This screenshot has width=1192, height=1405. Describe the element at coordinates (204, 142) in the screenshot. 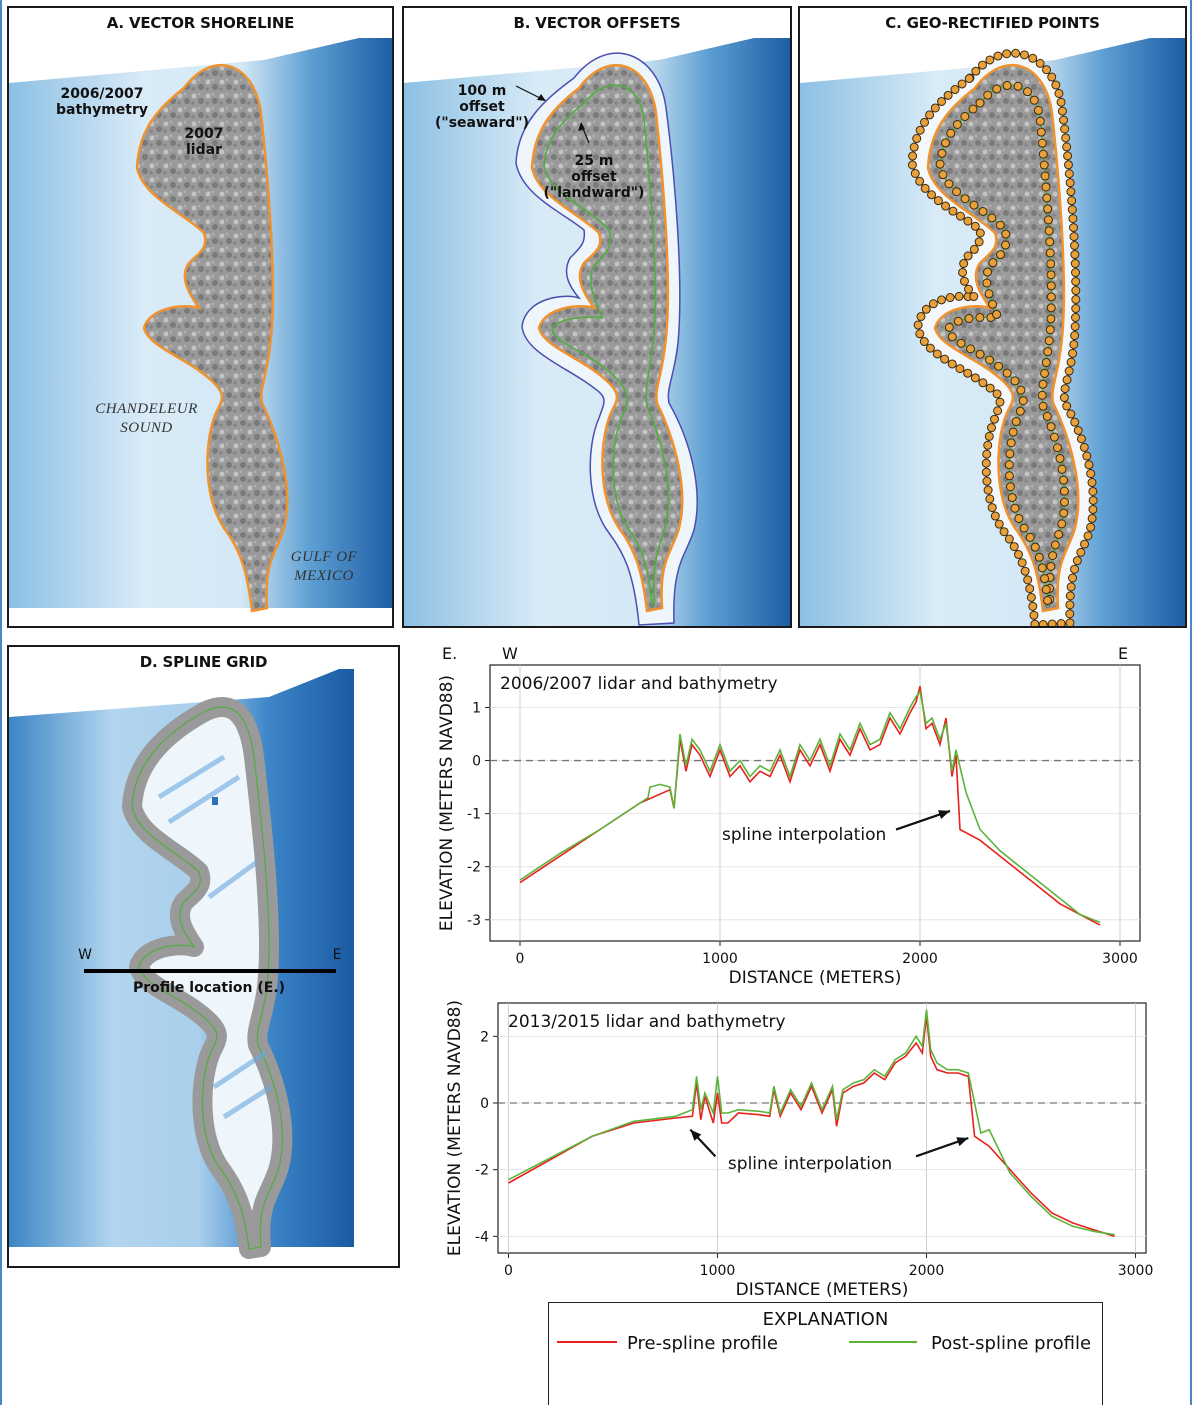

I see `lidar-label: 2007 lidar` at that location.